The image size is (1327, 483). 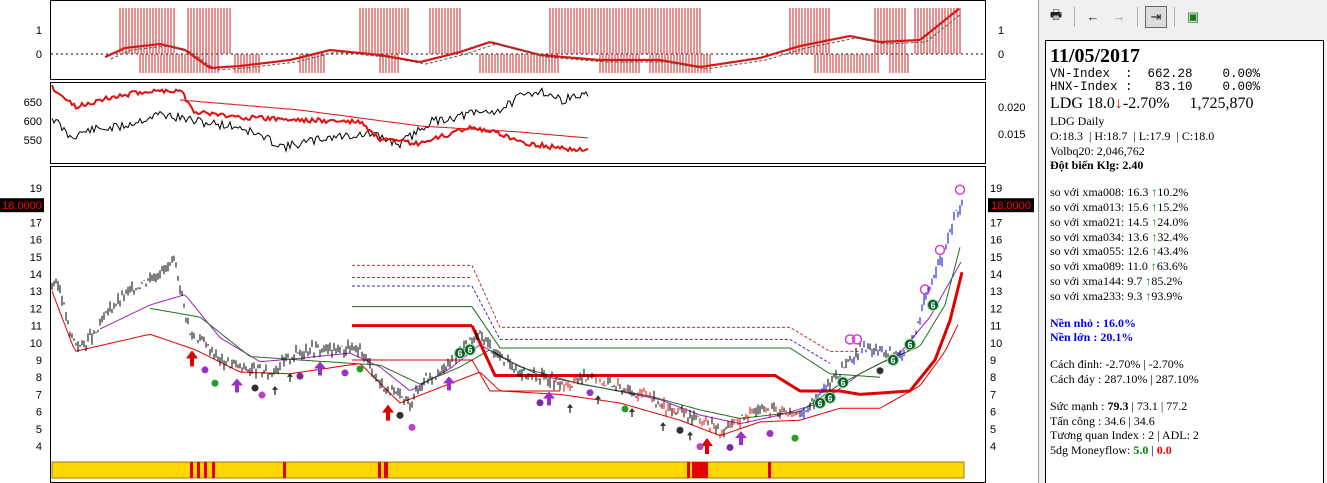 I want to click on xma-percent: 32.4%, so click(x=1173, y=236).